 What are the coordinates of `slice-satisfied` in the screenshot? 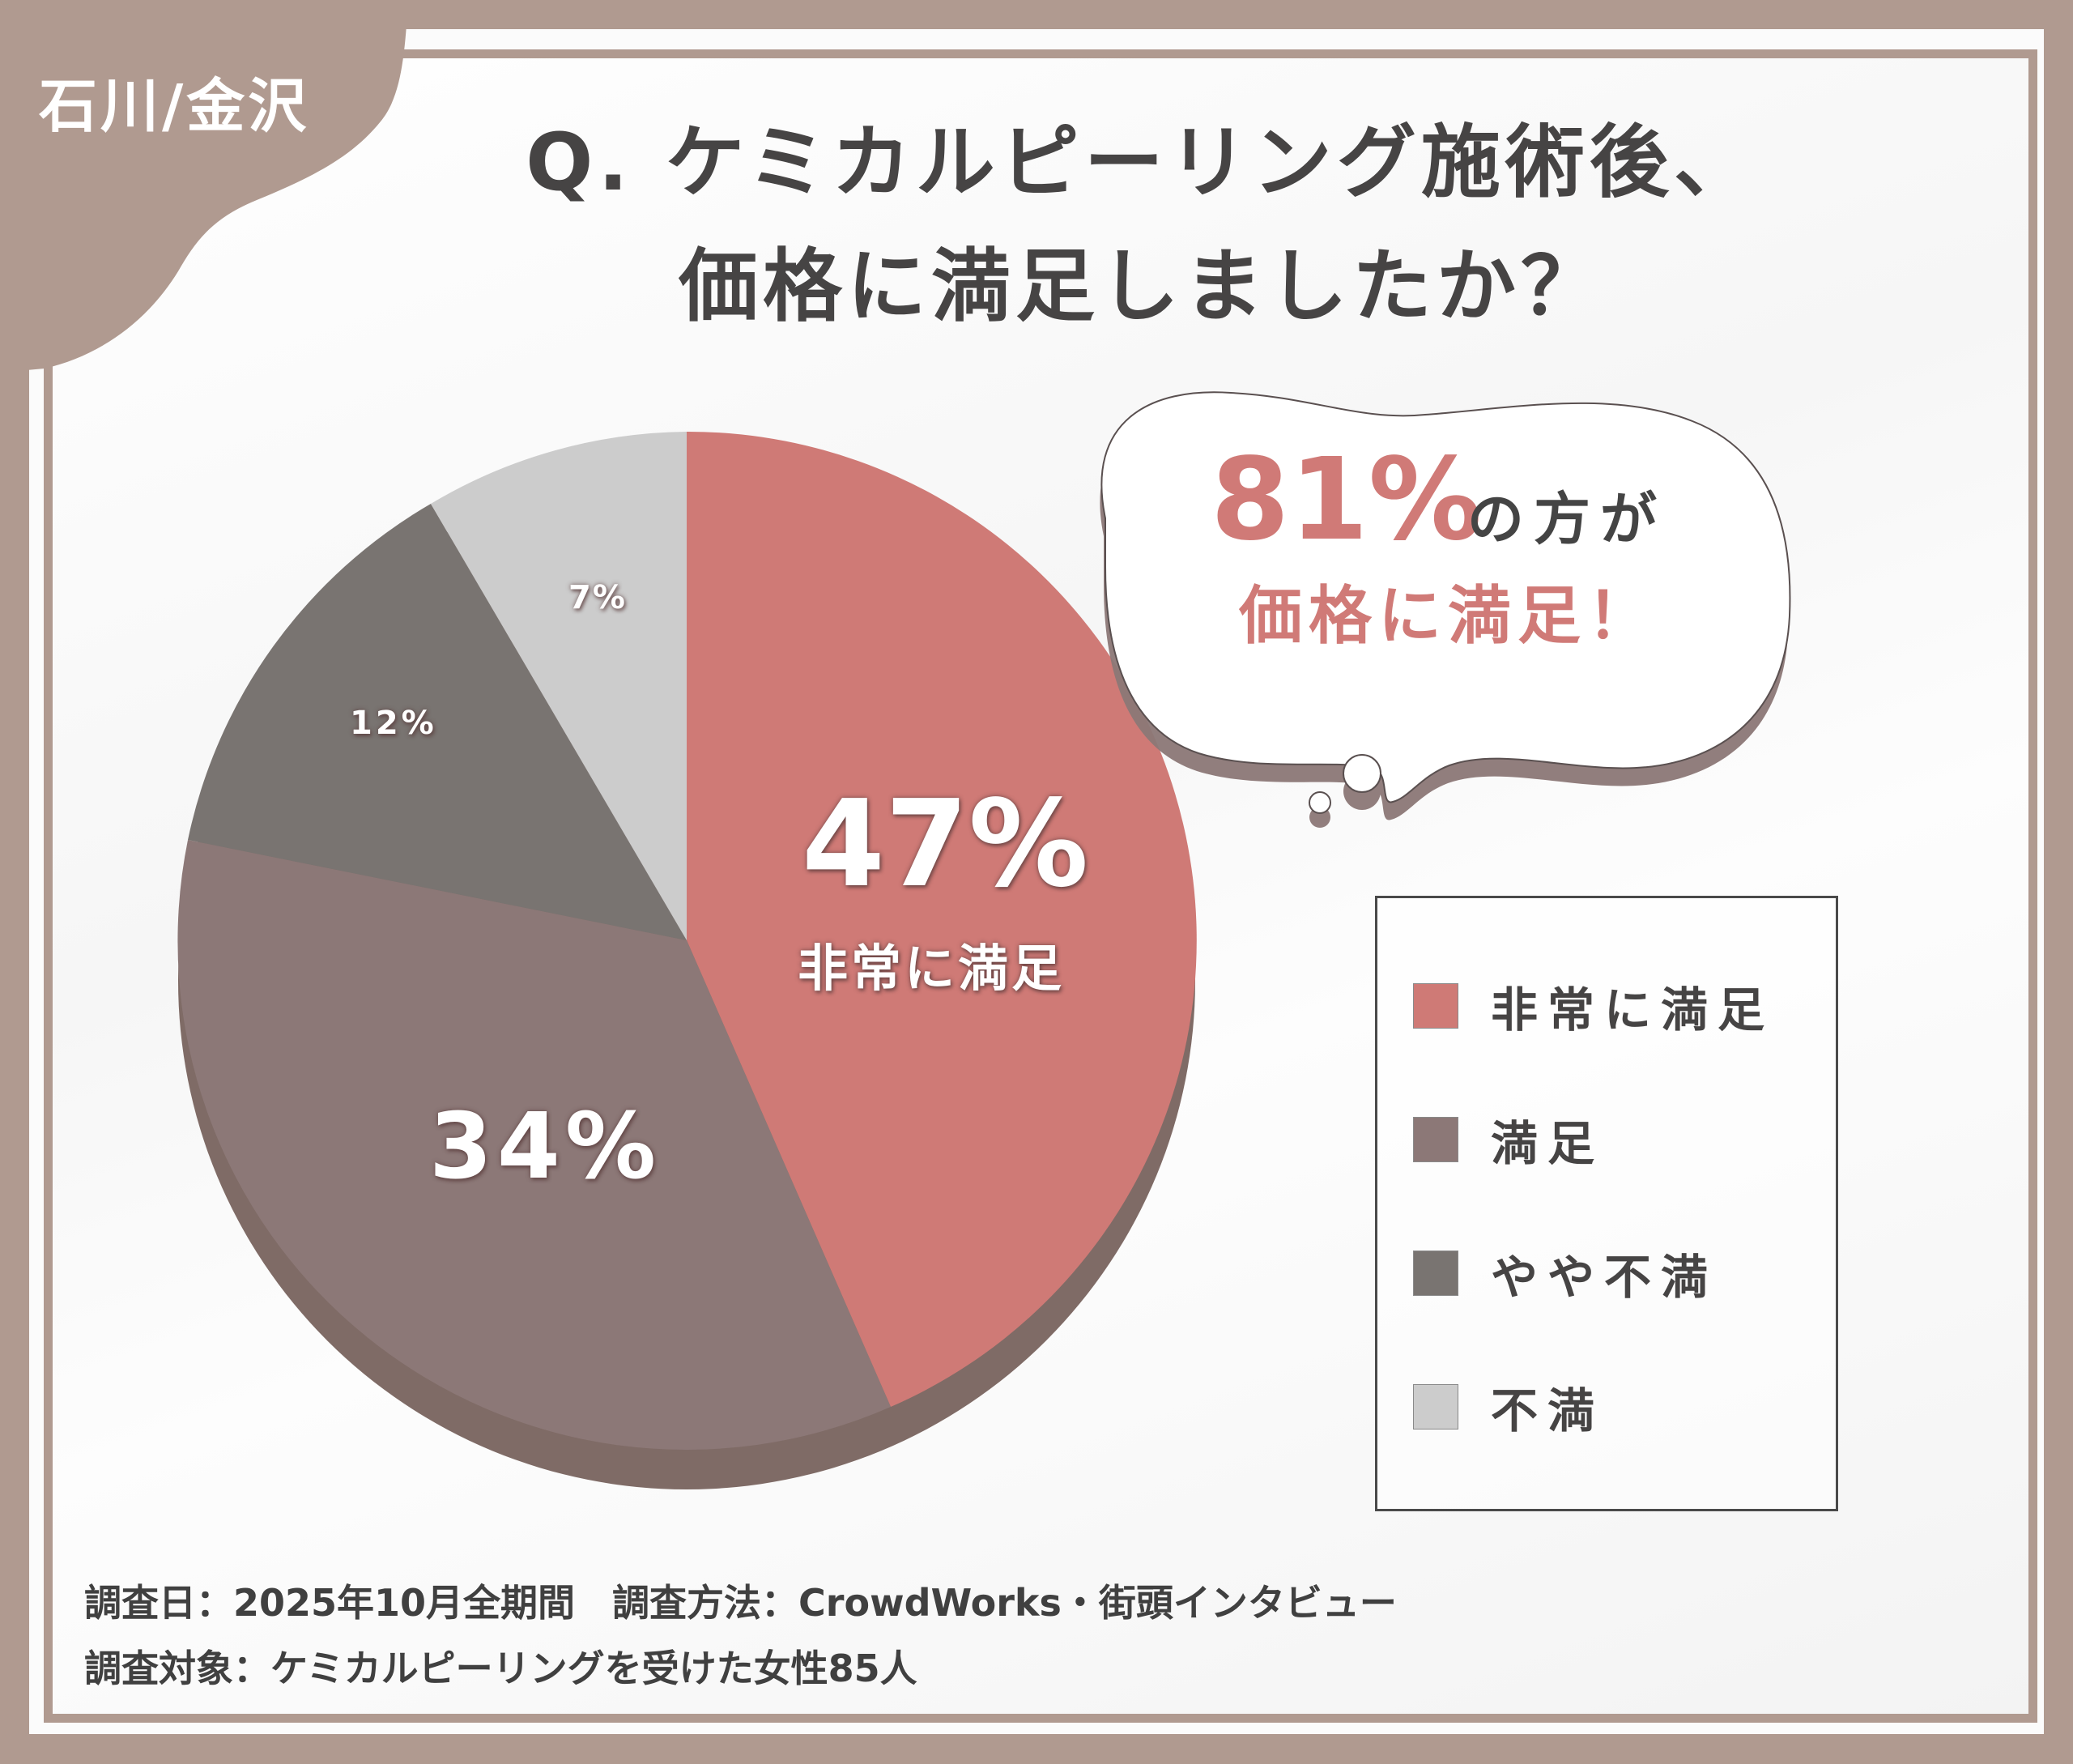 It's located at (534, 1145).